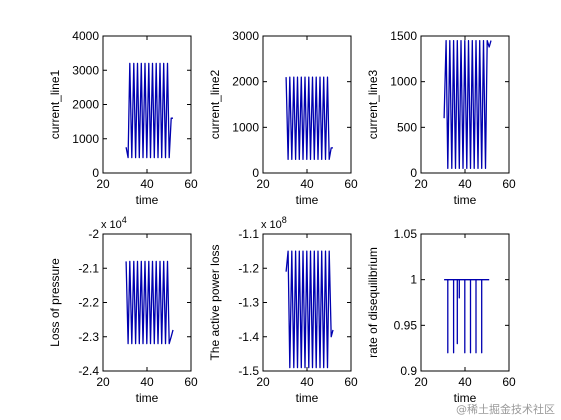  Describe the element at coordinates (408, 371) in the screenshot. I see `subplot-6-ytick-label-0: 0.9` at that location.